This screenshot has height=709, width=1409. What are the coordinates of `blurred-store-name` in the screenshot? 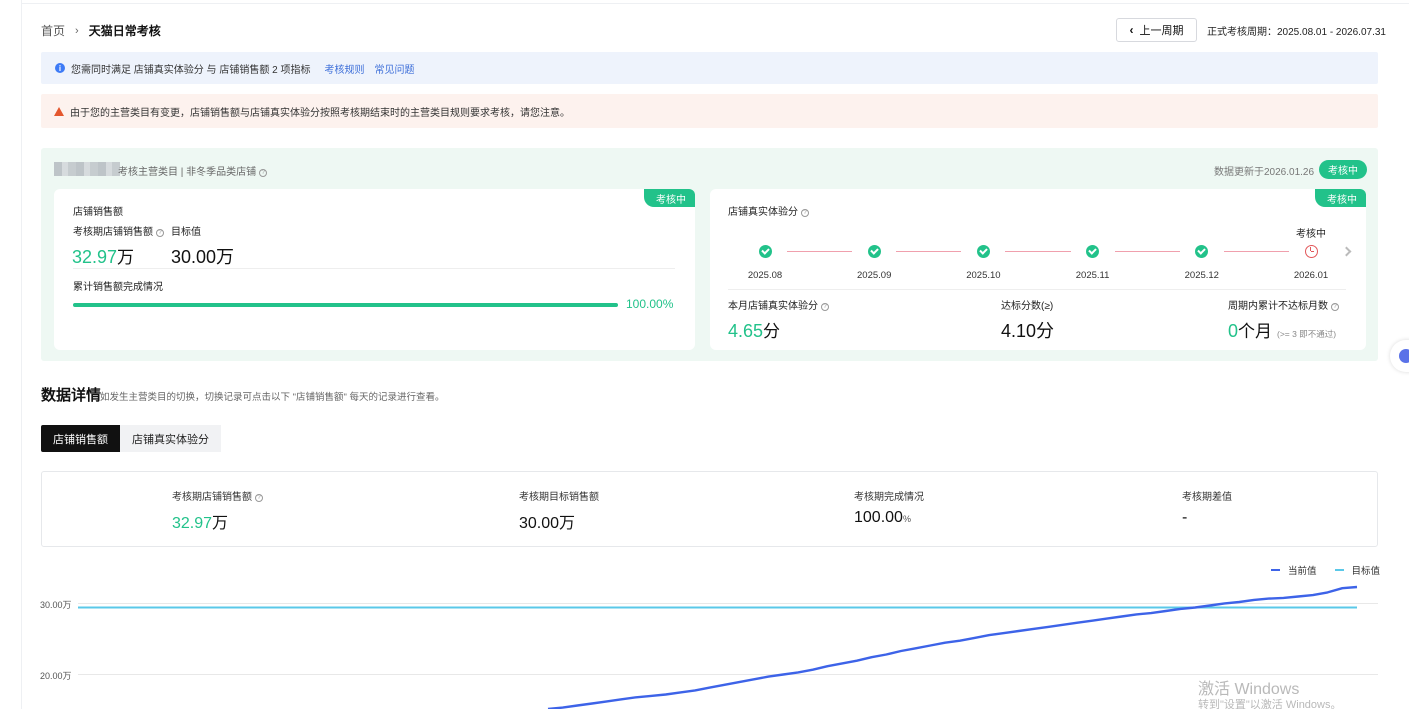 It's located at (87, 169).